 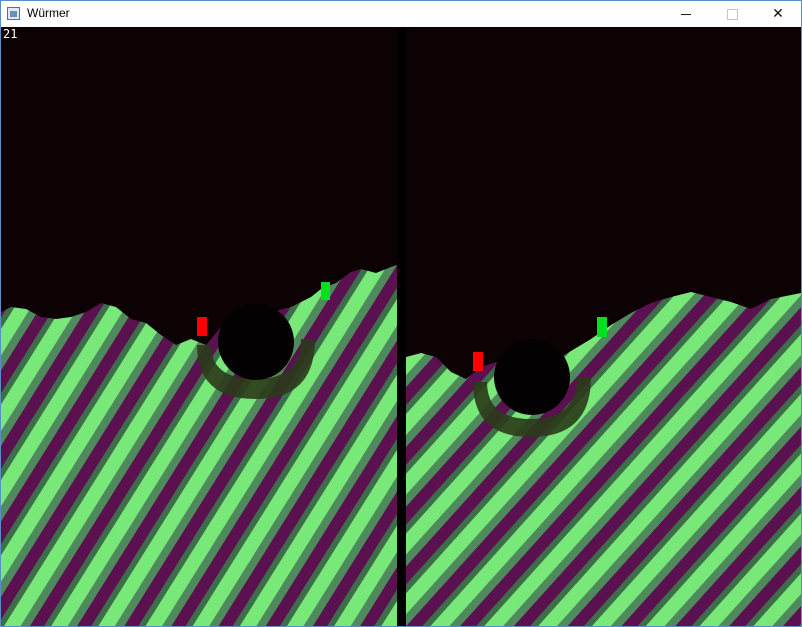 I want to click on close-icon: ✕, so click(x=778, y=14).